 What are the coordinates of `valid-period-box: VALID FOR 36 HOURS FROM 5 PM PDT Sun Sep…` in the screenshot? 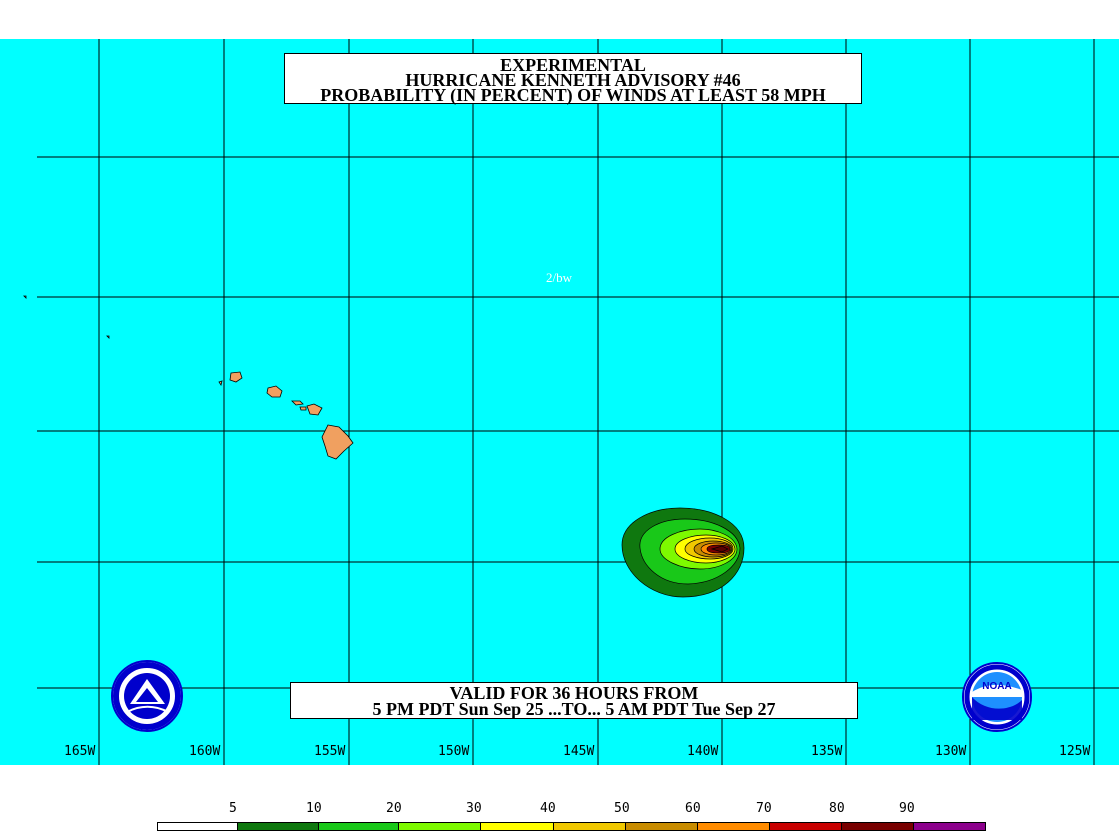 It's located at (574, 700).